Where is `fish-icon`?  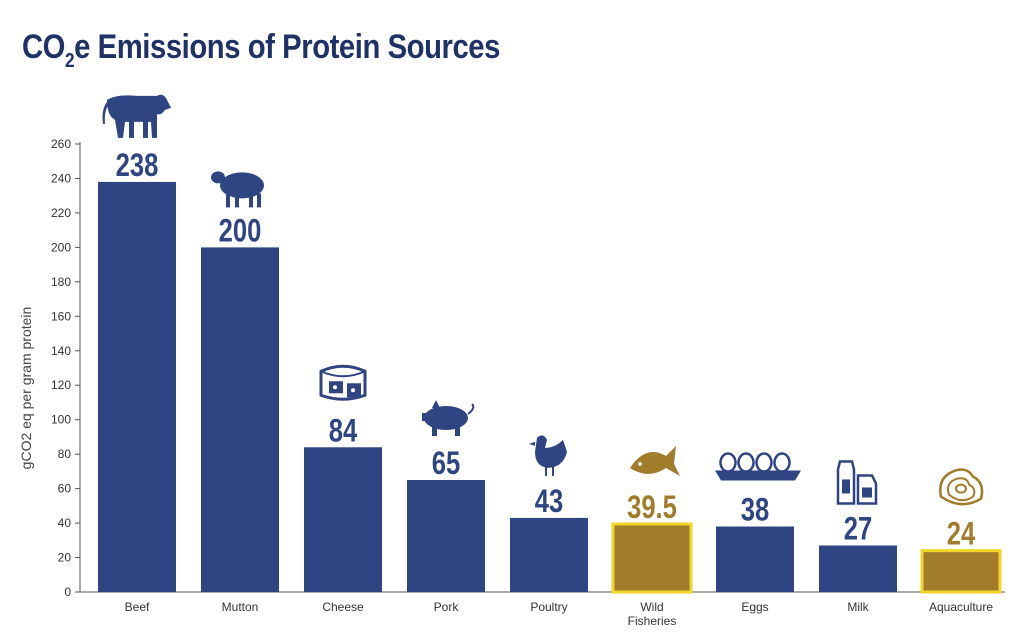
fish-icon is located at coordinates (655, 460).